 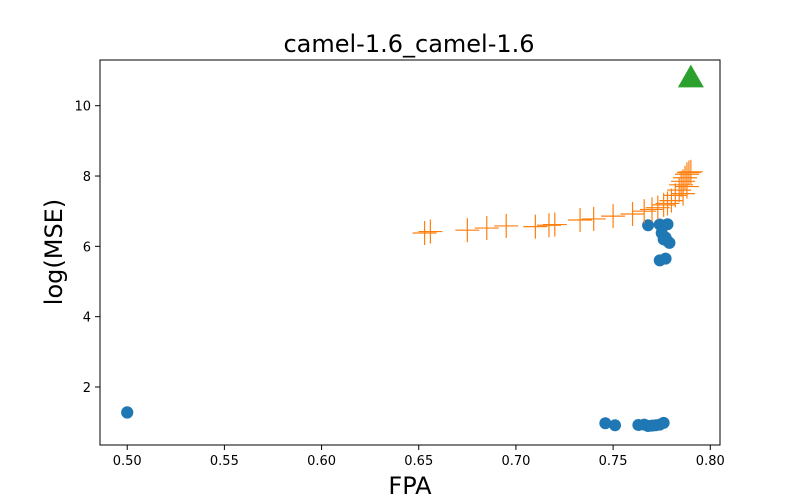 I want to click on x-tick-label: 0.60, so click(x=321, y=461).